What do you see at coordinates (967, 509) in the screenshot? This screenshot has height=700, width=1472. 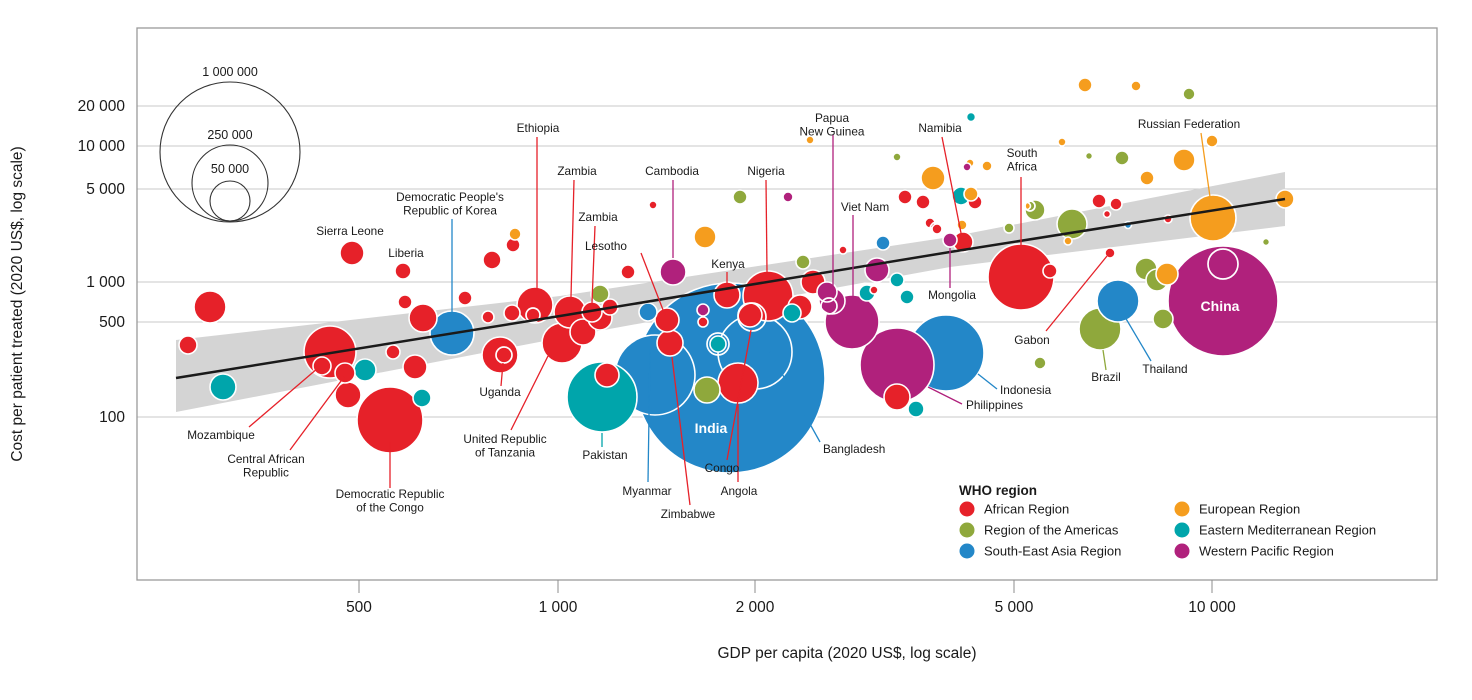 I see `legend-swatch-african` at bounding box center [967, 509].